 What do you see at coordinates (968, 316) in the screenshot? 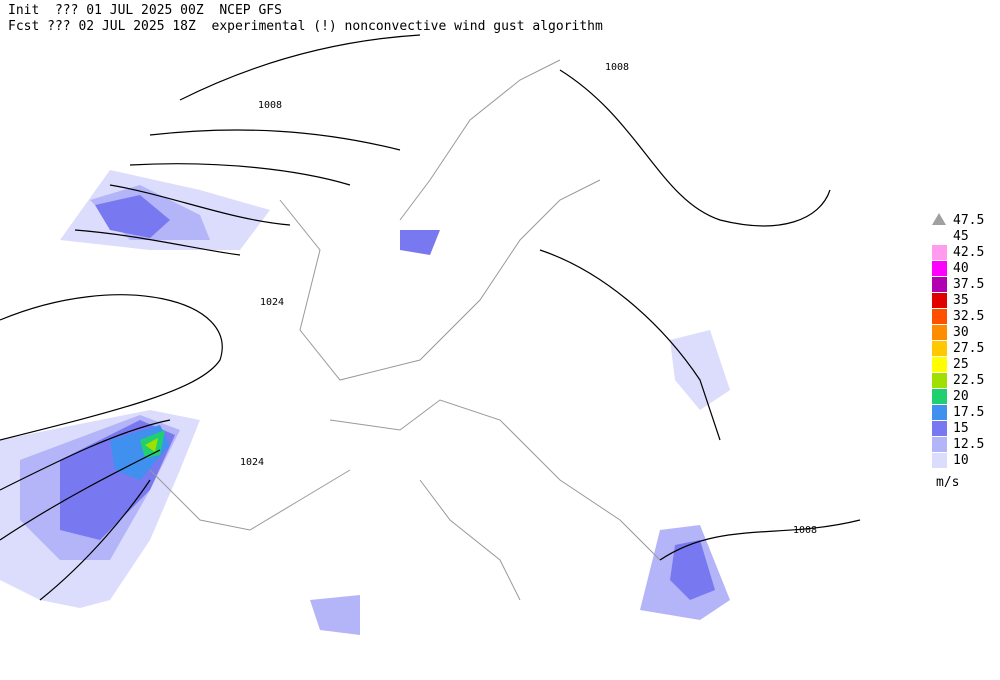
I see `legend-label: 32.5` at bounding box center [968, 316].